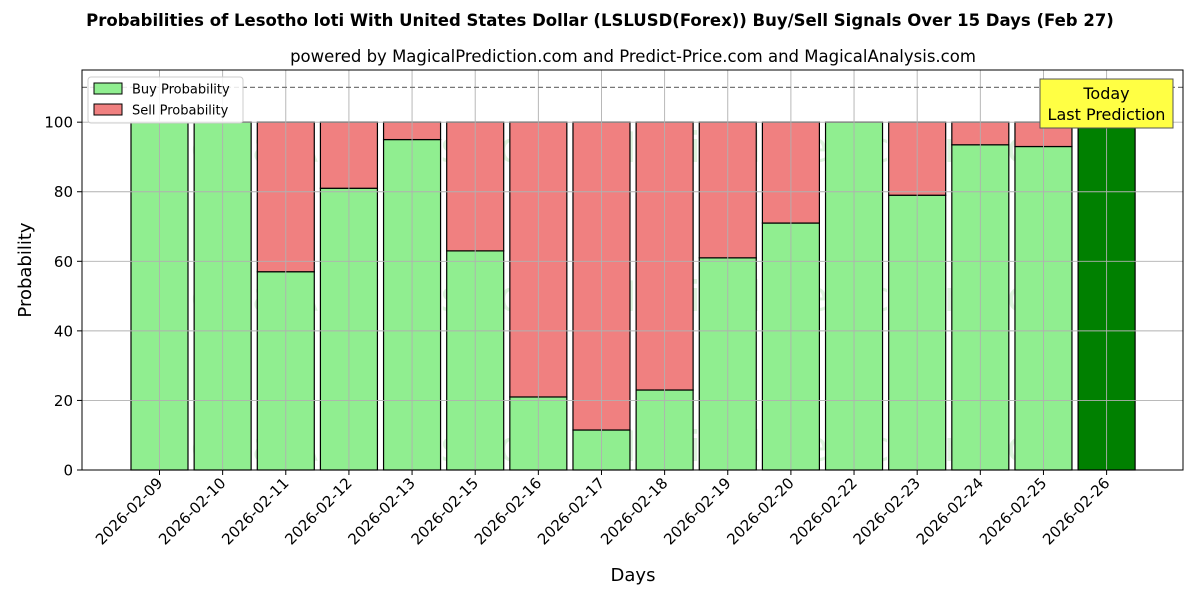 Image resolution: width=1200 pixels, height=604 pixels. I want to click on y-tick-label: 20, so click(63, 401).